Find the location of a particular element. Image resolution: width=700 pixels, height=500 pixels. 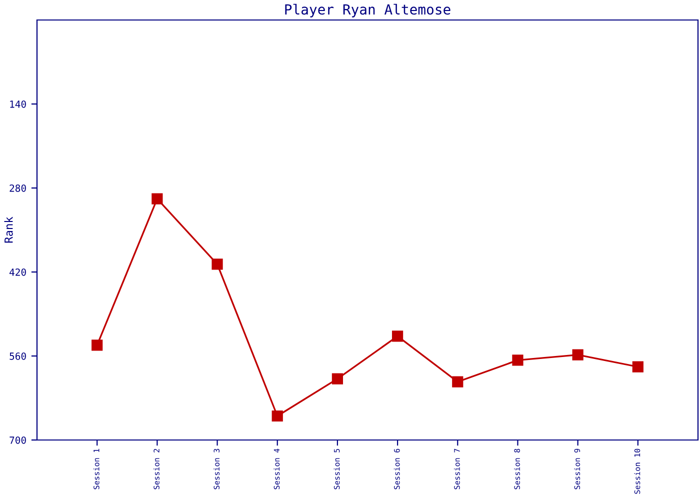

y-axis-title: Rank is located at coordinates (8, 229).